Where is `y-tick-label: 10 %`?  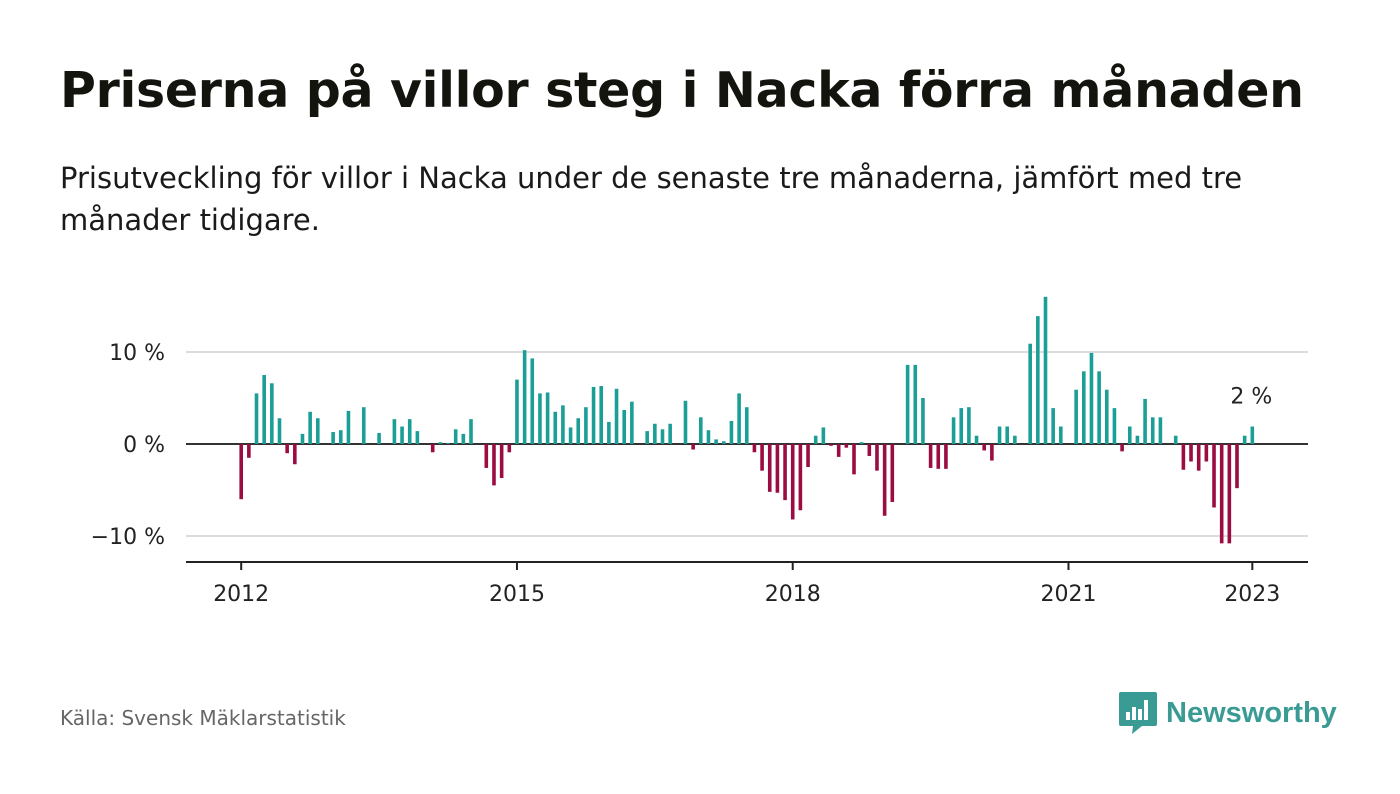
y-tick-label: 10 % is located at coordinates (137, 353).